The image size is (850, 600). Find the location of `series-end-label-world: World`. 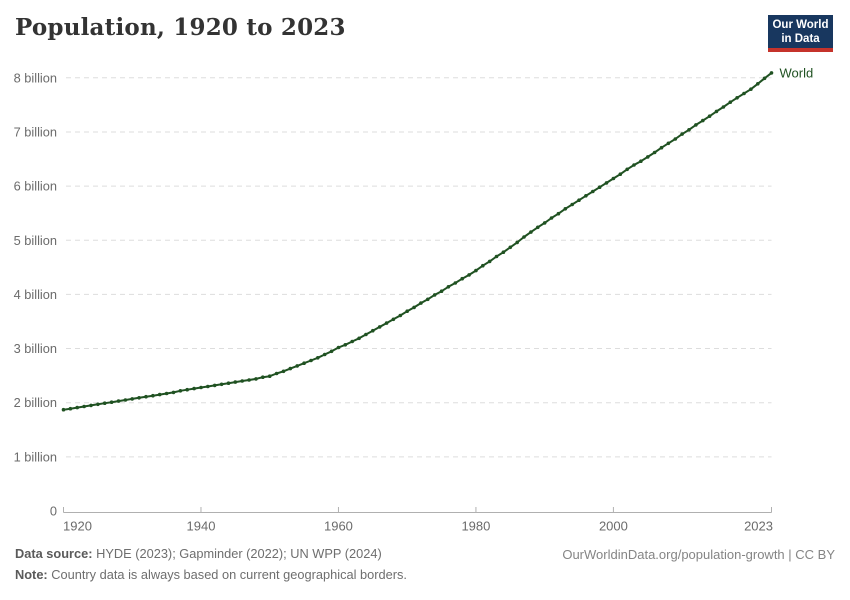

series-end-label-world: World is located at coordinates (797, 72).